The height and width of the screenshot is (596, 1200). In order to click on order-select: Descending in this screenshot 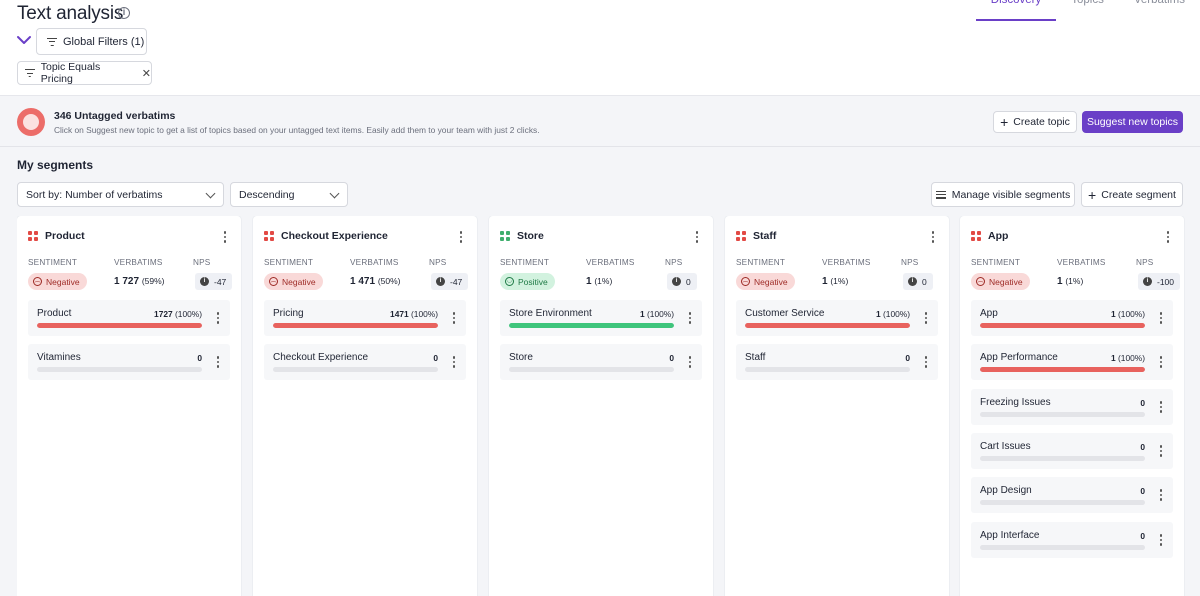, I will do `click(289, 194)`.